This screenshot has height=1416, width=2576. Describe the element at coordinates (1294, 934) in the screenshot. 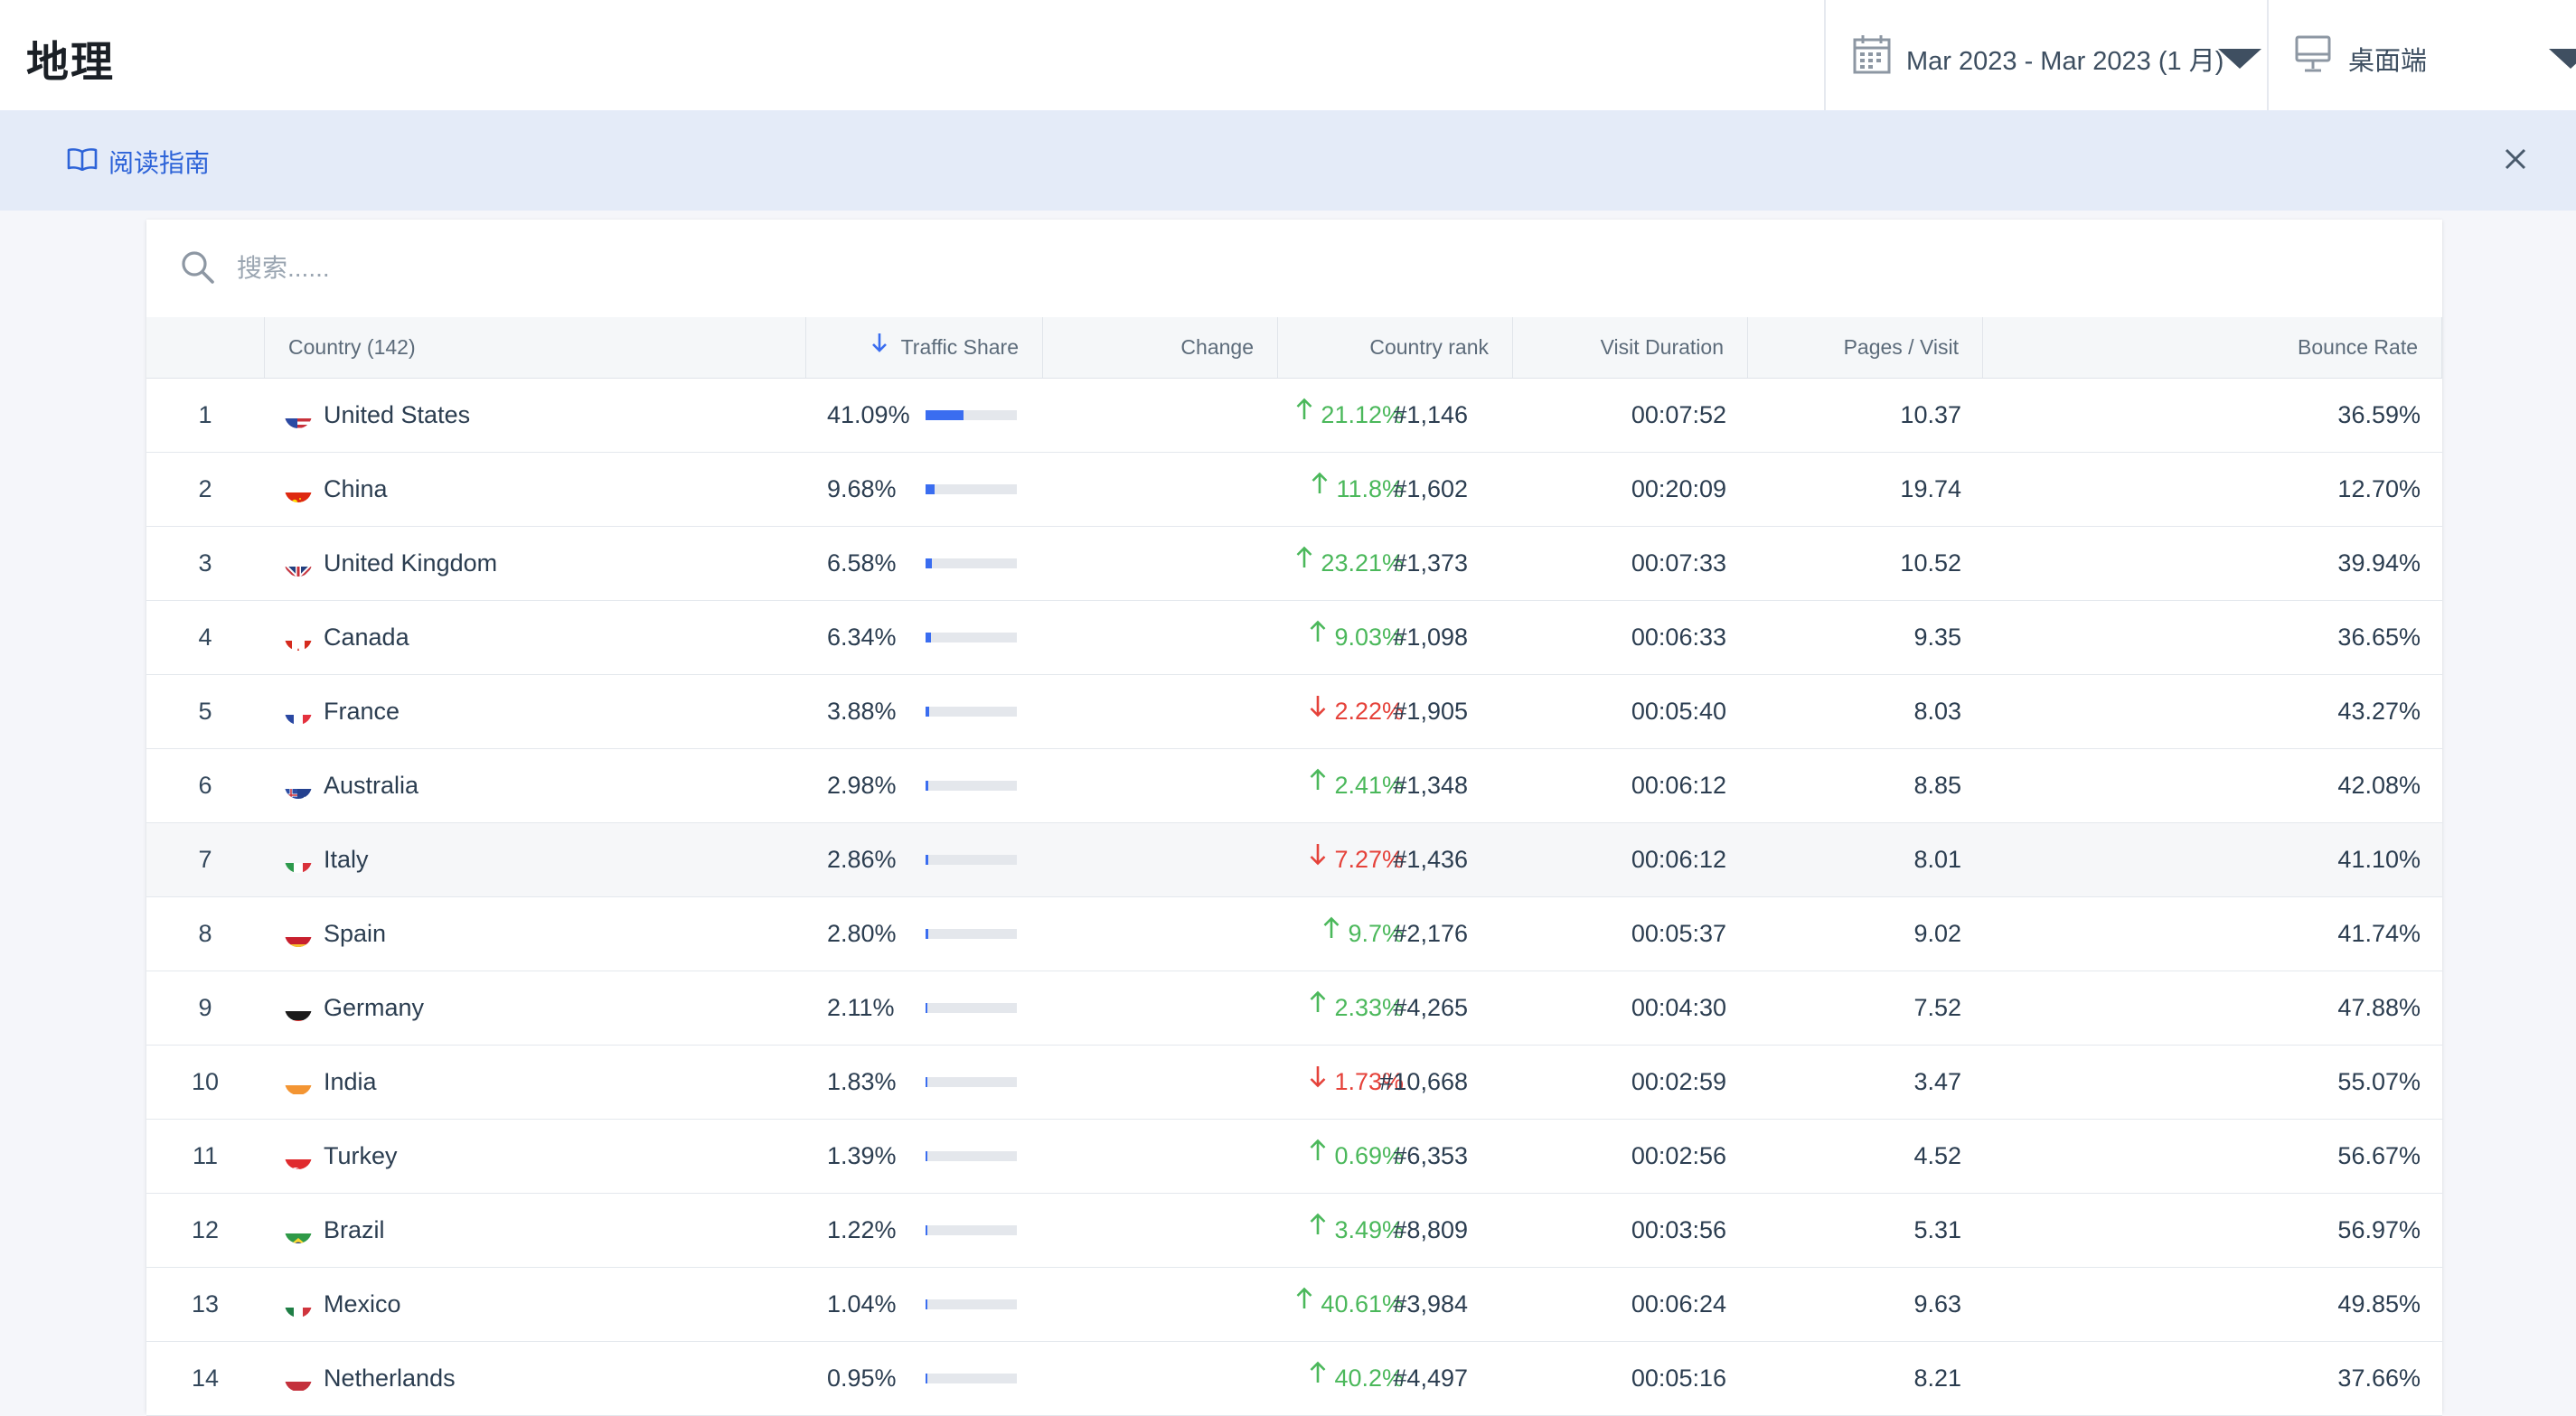

I see `table-row: 8 Spain 2.80% 9.7% #2,176 00:05:37 9.02 41.74%` at that location.